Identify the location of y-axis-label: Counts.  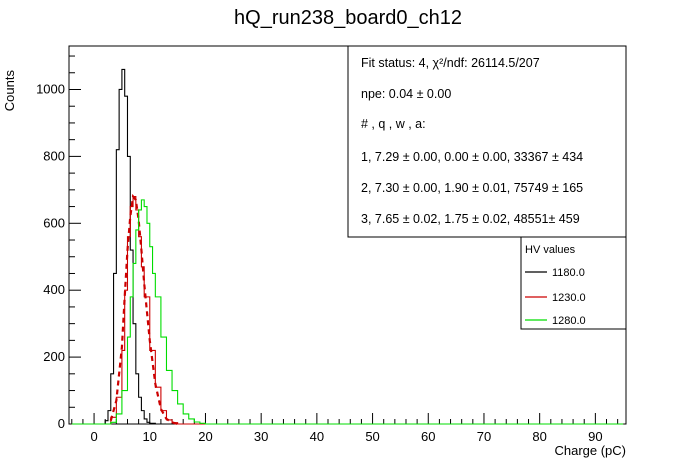
(9, 91).